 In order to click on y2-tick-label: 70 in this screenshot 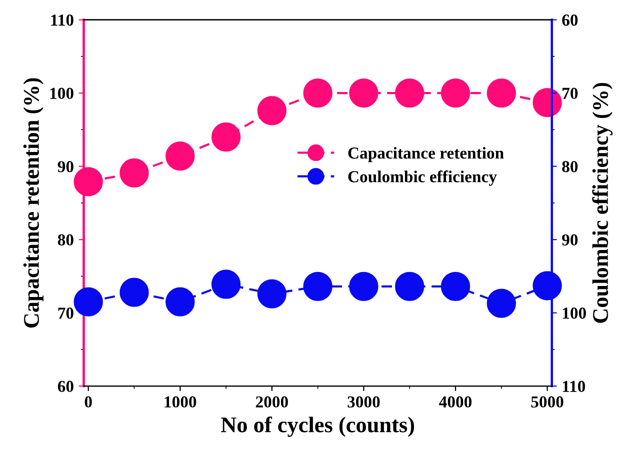, I will do `click(570, 94)`.